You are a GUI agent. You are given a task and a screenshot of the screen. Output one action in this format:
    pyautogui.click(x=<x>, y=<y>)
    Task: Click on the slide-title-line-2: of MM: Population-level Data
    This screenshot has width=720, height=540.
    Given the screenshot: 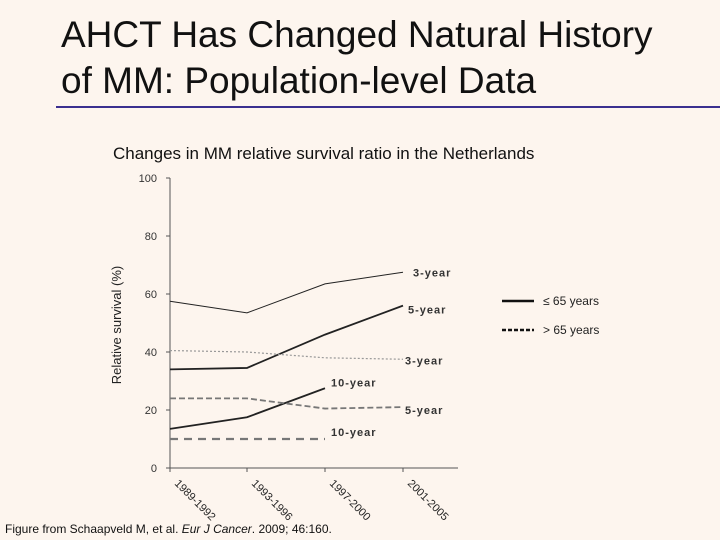 What is the action you would take?
    pyautogui.click(x=299, y=80)
    